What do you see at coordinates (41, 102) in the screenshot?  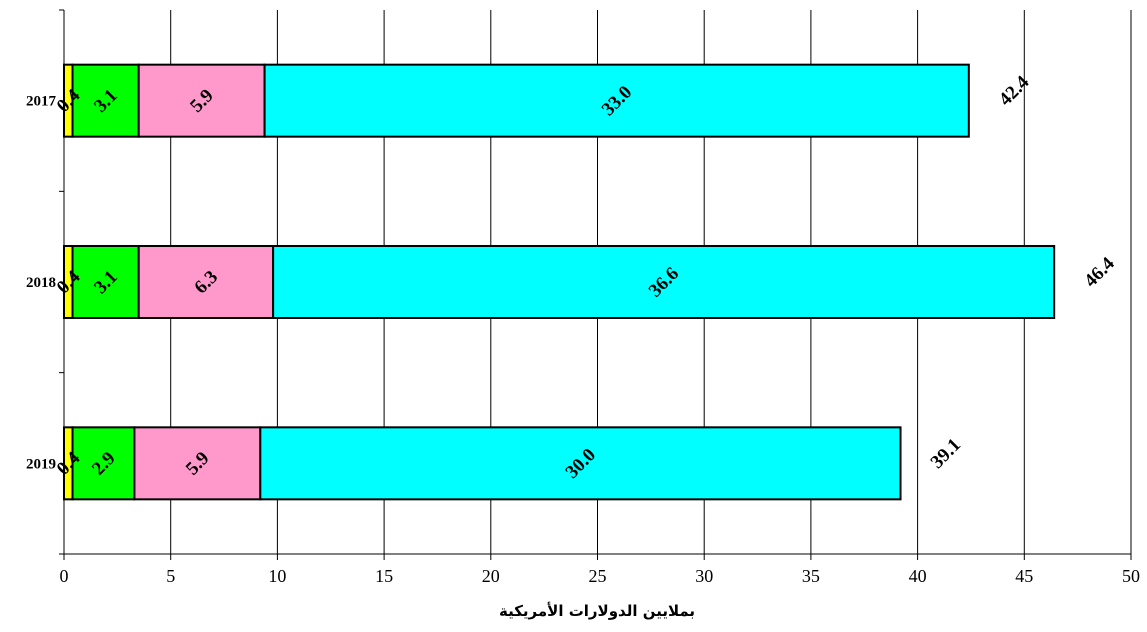 I see `y-category-label: 2017` at bounding box center [41, 102].